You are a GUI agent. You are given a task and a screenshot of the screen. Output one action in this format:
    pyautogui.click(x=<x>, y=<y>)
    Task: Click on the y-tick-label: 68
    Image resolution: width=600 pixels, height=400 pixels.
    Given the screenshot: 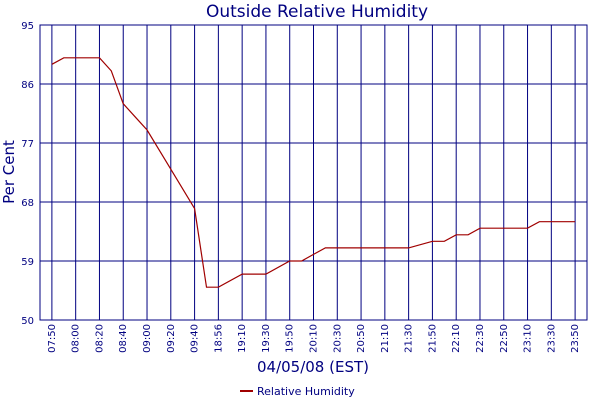 What is the action you would take?
    pyautogui.click(x=27, y=203)
    